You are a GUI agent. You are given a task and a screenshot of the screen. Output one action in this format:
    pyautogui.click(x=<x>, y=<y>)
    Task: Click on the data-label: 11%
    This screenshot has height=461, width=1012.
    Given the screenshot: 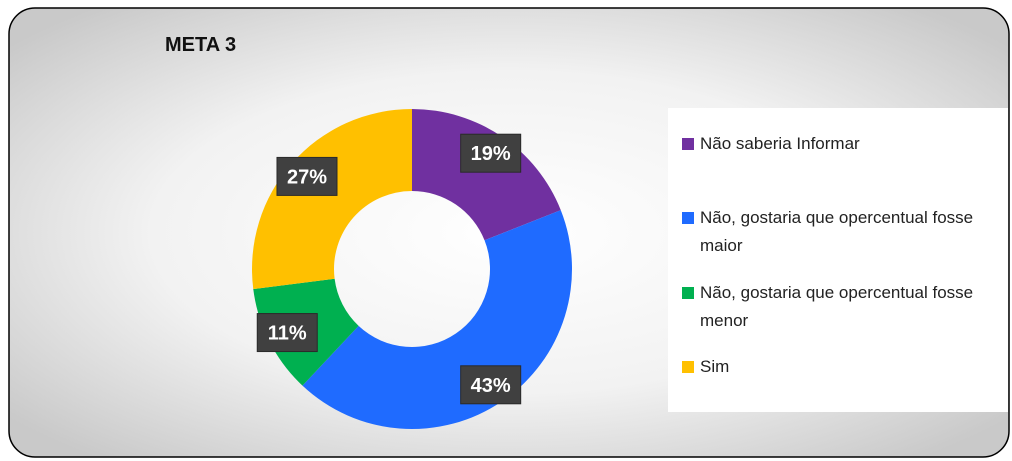 What is the action you would take?
    pyautogui.click(x=287, y=334)
    